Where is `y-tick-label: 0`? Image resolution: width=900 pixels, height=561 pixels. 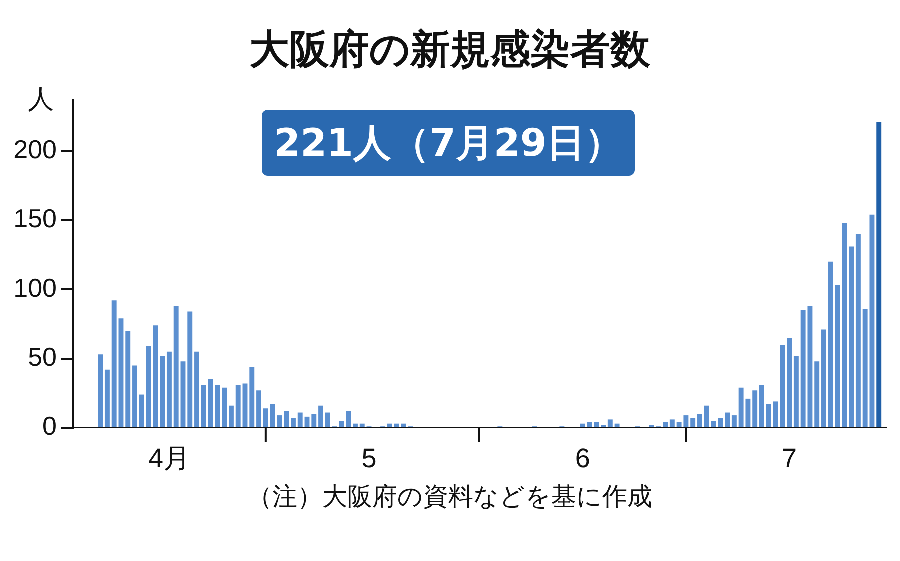
y-tick-label: 0 is located at coordinates (49, 426).